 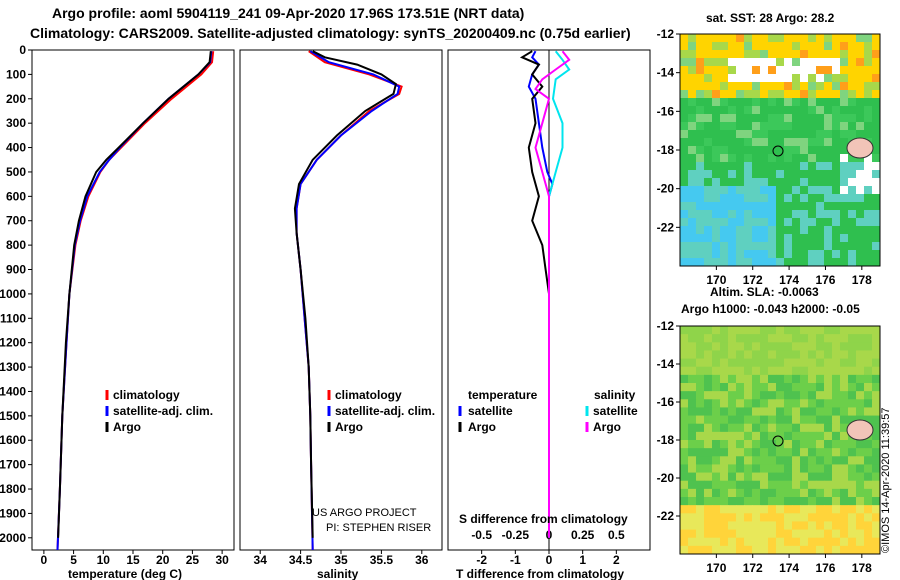 I want to click on temperature-legend: climatology satellite-adj. clim. Argo, so click(x=159, y=411).